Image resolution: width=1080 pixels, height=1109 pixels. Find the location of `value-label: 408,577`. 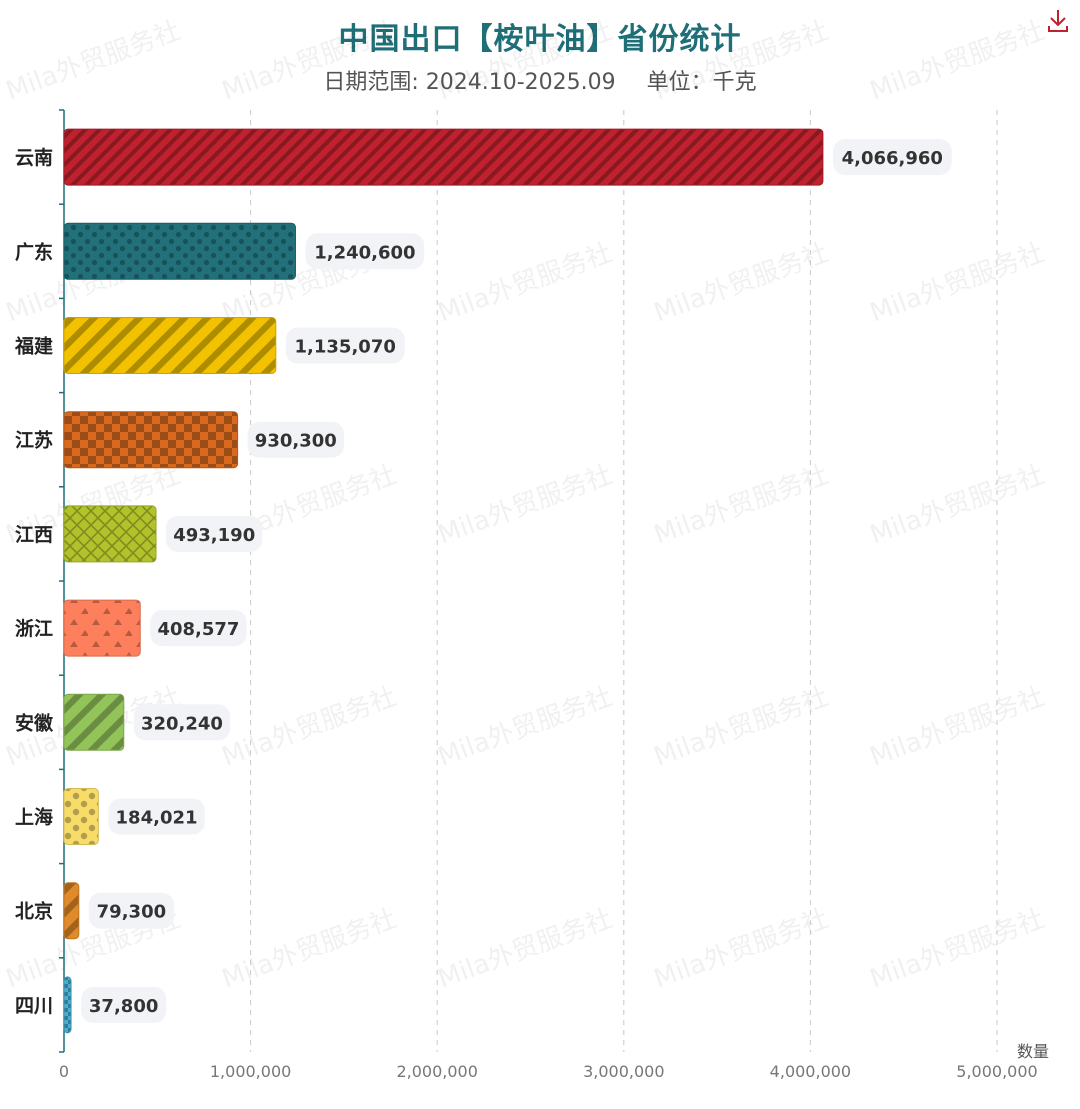

value-label: 408,577 is located at coordinates (198, 629).